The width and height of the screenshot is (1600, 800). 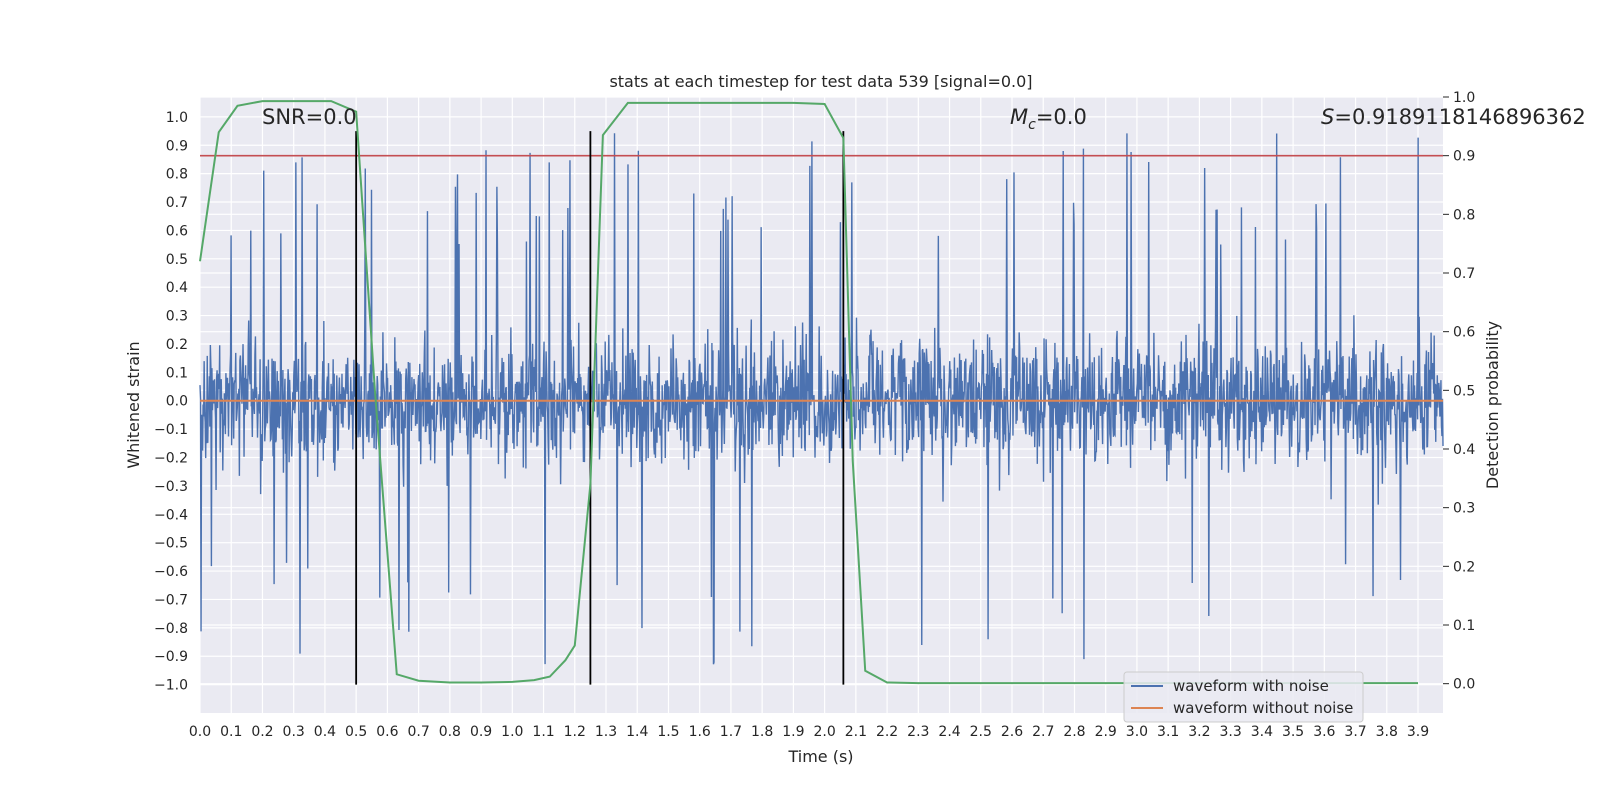 What do you see at coordinates (309, 117) in the screenshot?
I see `snr-annotation: SNR=0.0` at bounding box center [309, 117].